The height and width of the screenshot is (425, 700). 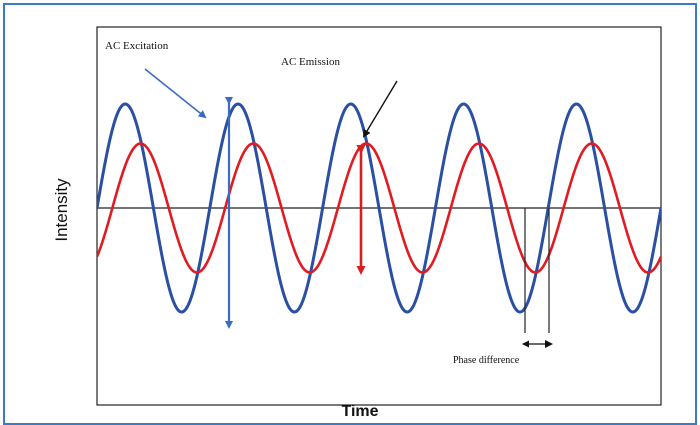 What do you see at coordinates (137, 46) in the screenshot?
I see `excitation-label: AC Excitation` at bounding box center [137, 46].